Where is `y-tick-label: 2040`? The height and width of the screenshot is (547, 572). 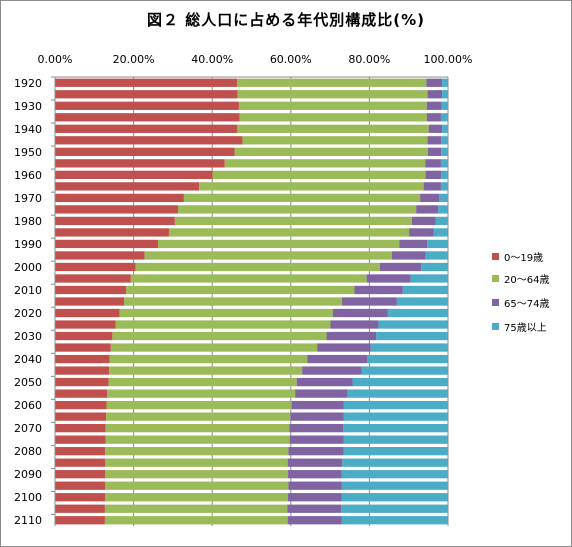
y-tick-label: 2040 is located at coordinates (28, 359).